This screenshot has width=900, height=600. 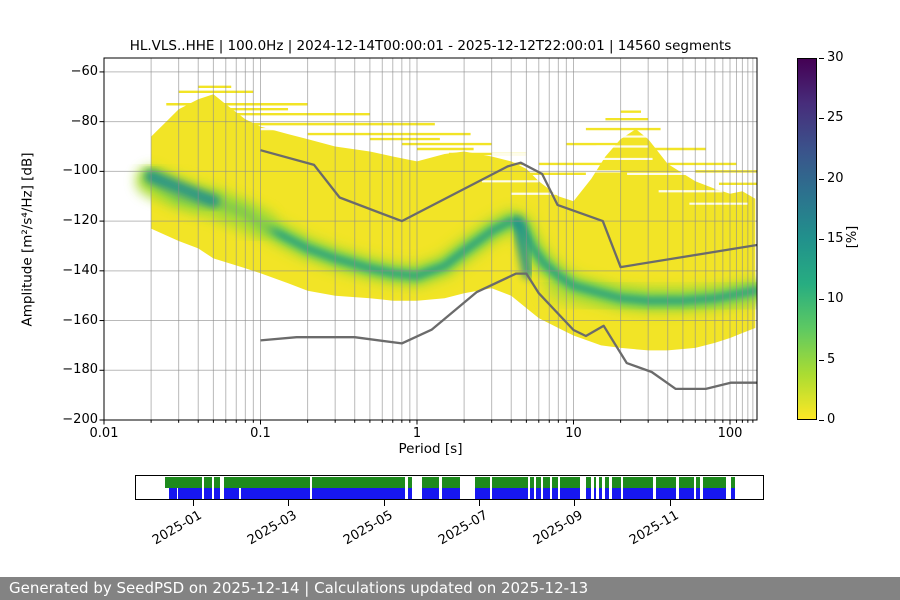 What do you see at coordinates (80, 270) in the screenshot?
I see `y-tick-label: −140` at bounding box center [80, 270].